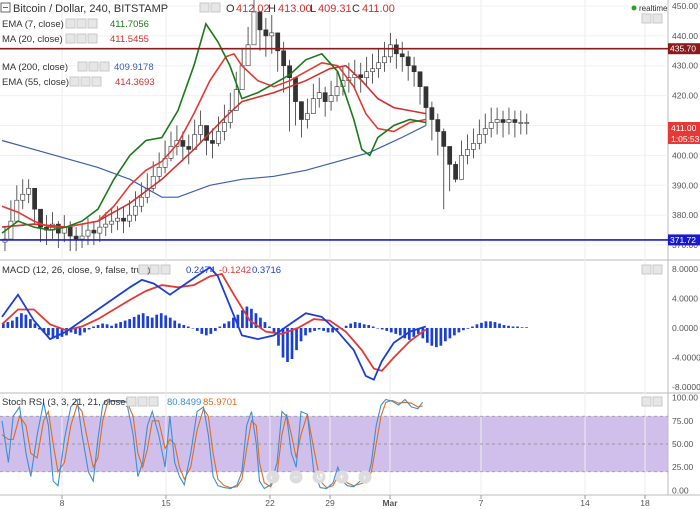 Image resolution: width=700 pixels, height=509 pixels. I want to click on legend-ema55-eye-icon, so click(74, 81).